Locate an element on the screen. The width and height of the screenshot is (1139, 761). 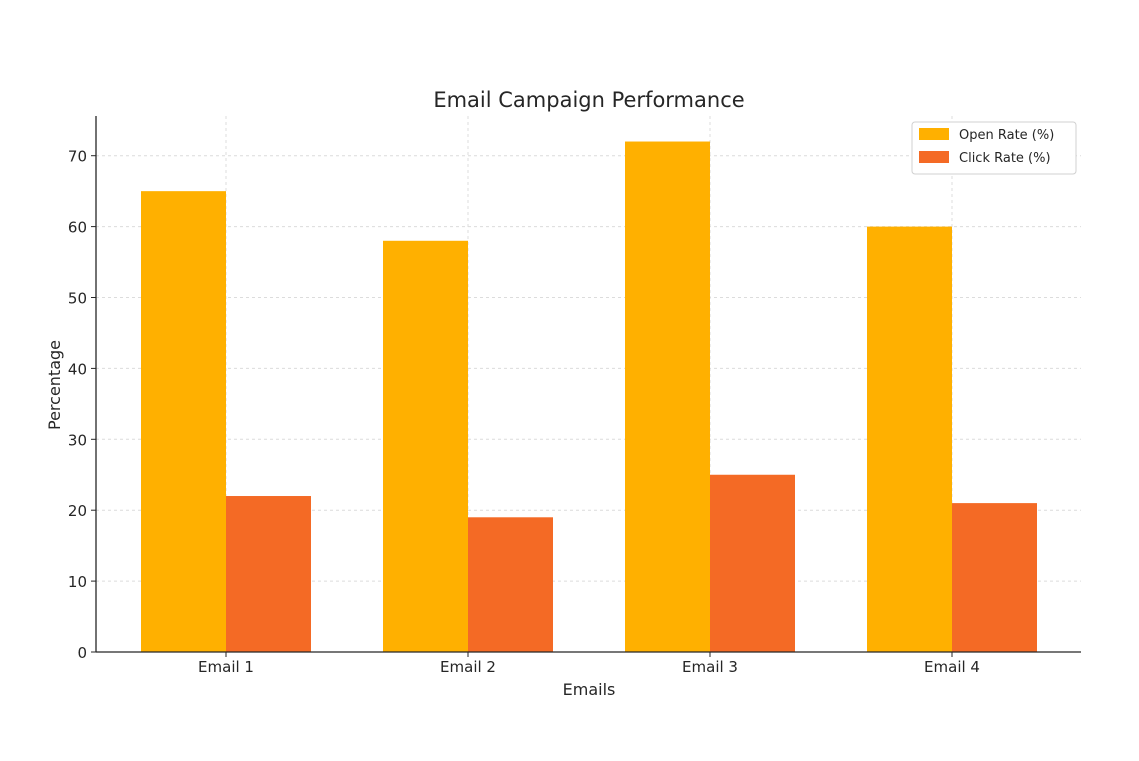
legend: Open Rate (%) Click Rate (%) is located at coordinates (994, 148).